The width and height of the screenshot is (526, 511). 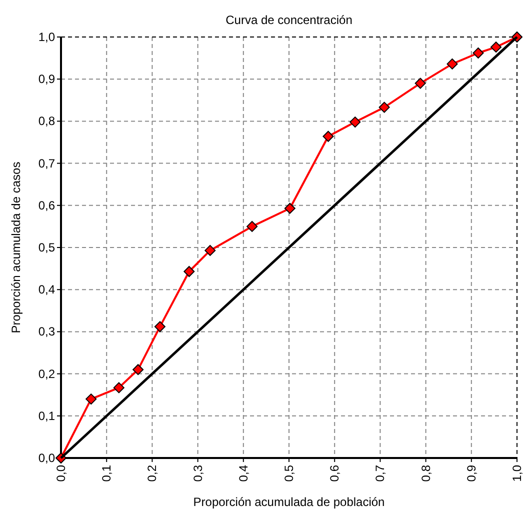 What do you see at coordinates (47, 373) in the screenshot?
I see `y-tick-label: 0,2` at bounding box center [47, 373].